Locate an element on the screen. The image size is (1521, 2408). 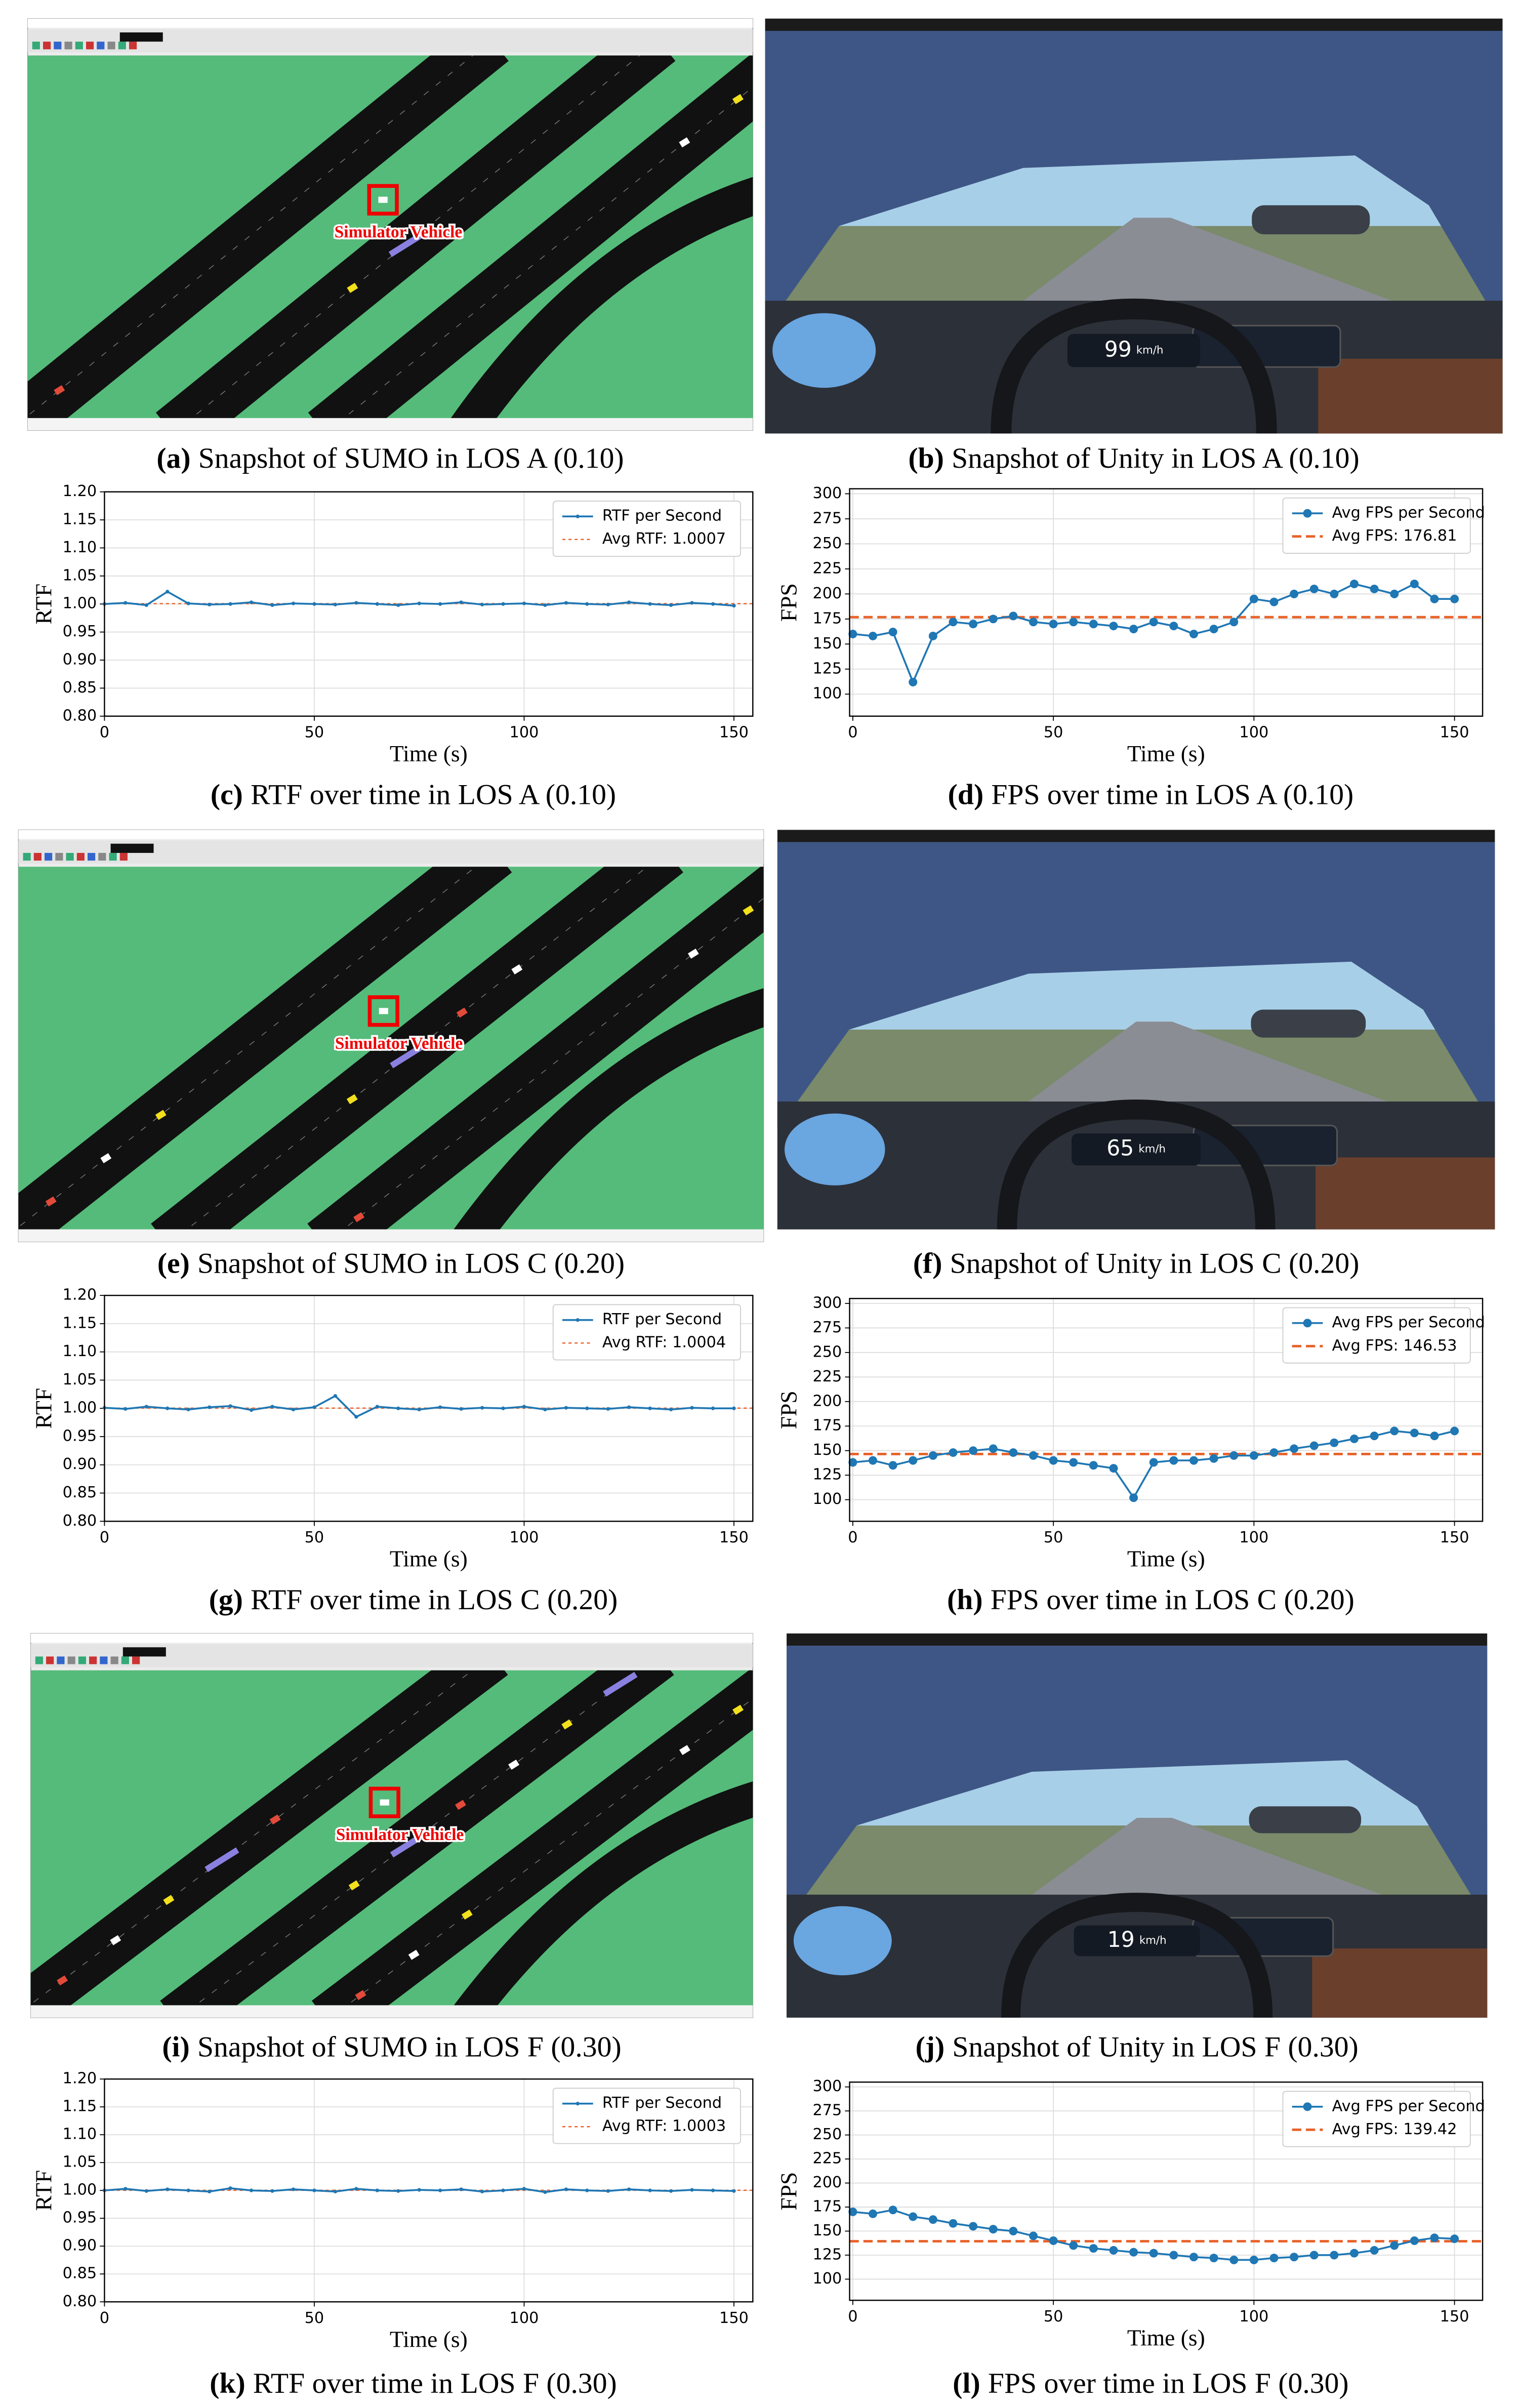
mirror is located at coordinates (1311, 220).